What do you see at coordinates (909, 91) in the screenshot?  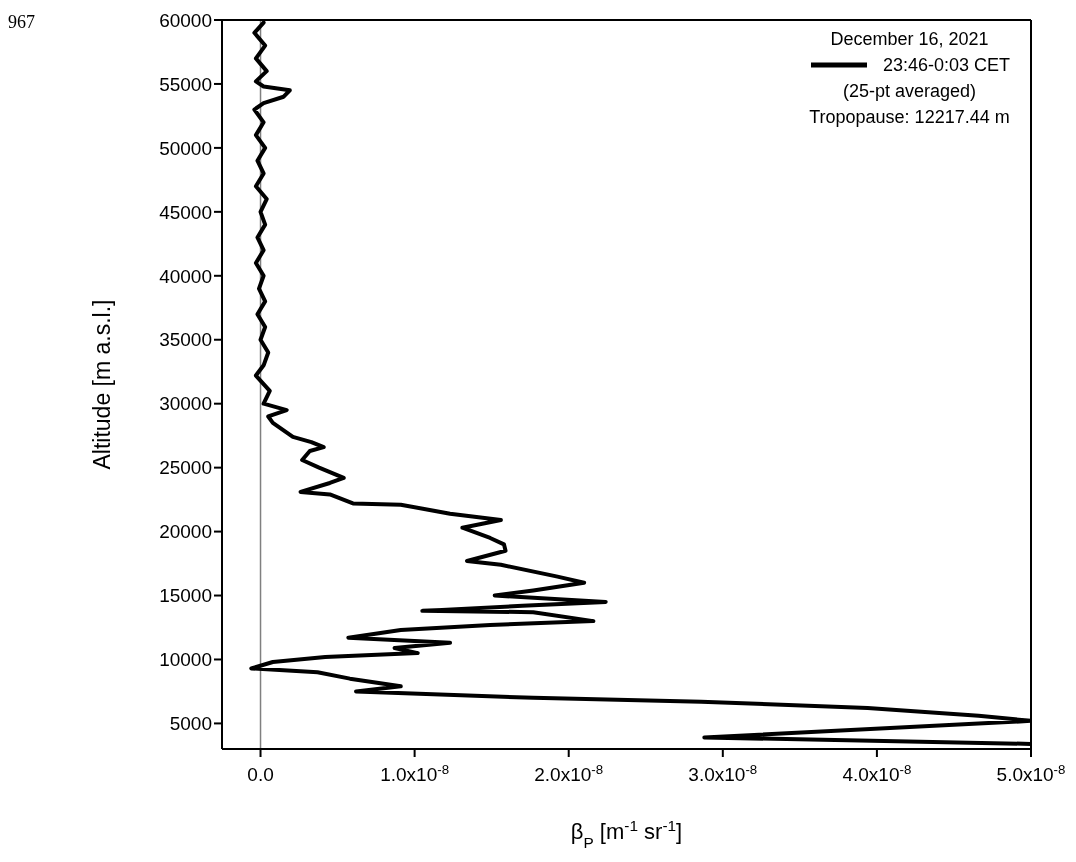 I see `annotation: (25-pt averaged)` at bounding box center [909, 91].